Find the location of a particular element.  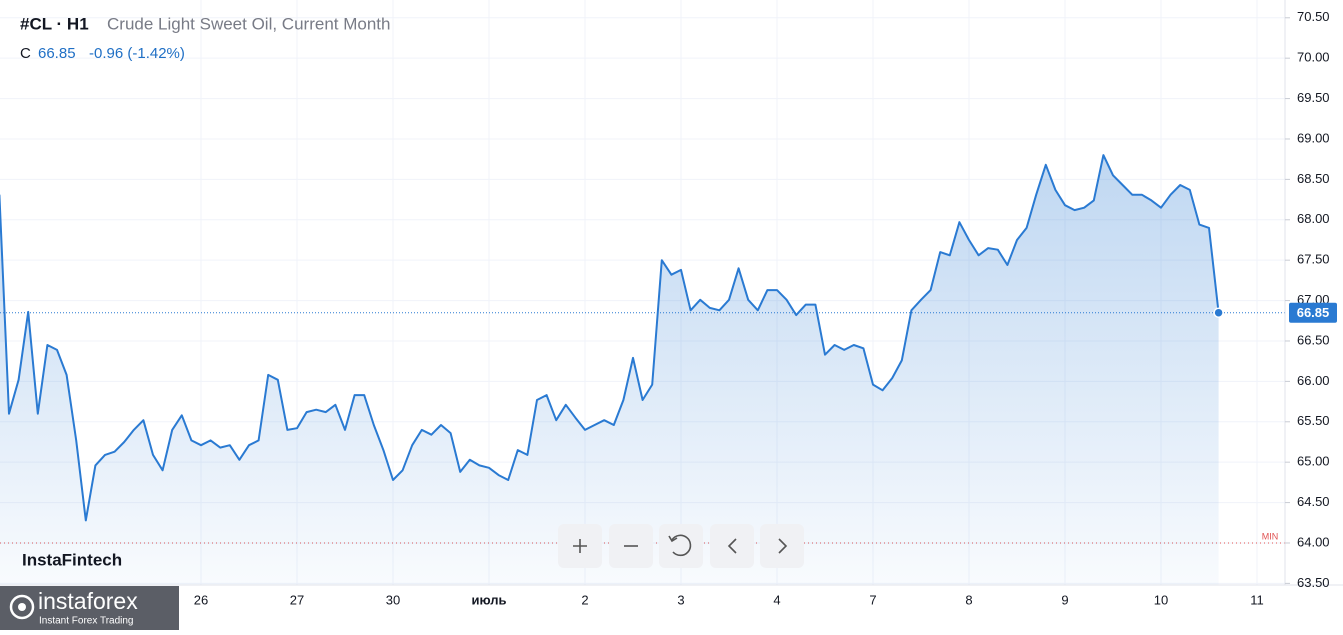

reset-button is located at coordinates (681, 546).